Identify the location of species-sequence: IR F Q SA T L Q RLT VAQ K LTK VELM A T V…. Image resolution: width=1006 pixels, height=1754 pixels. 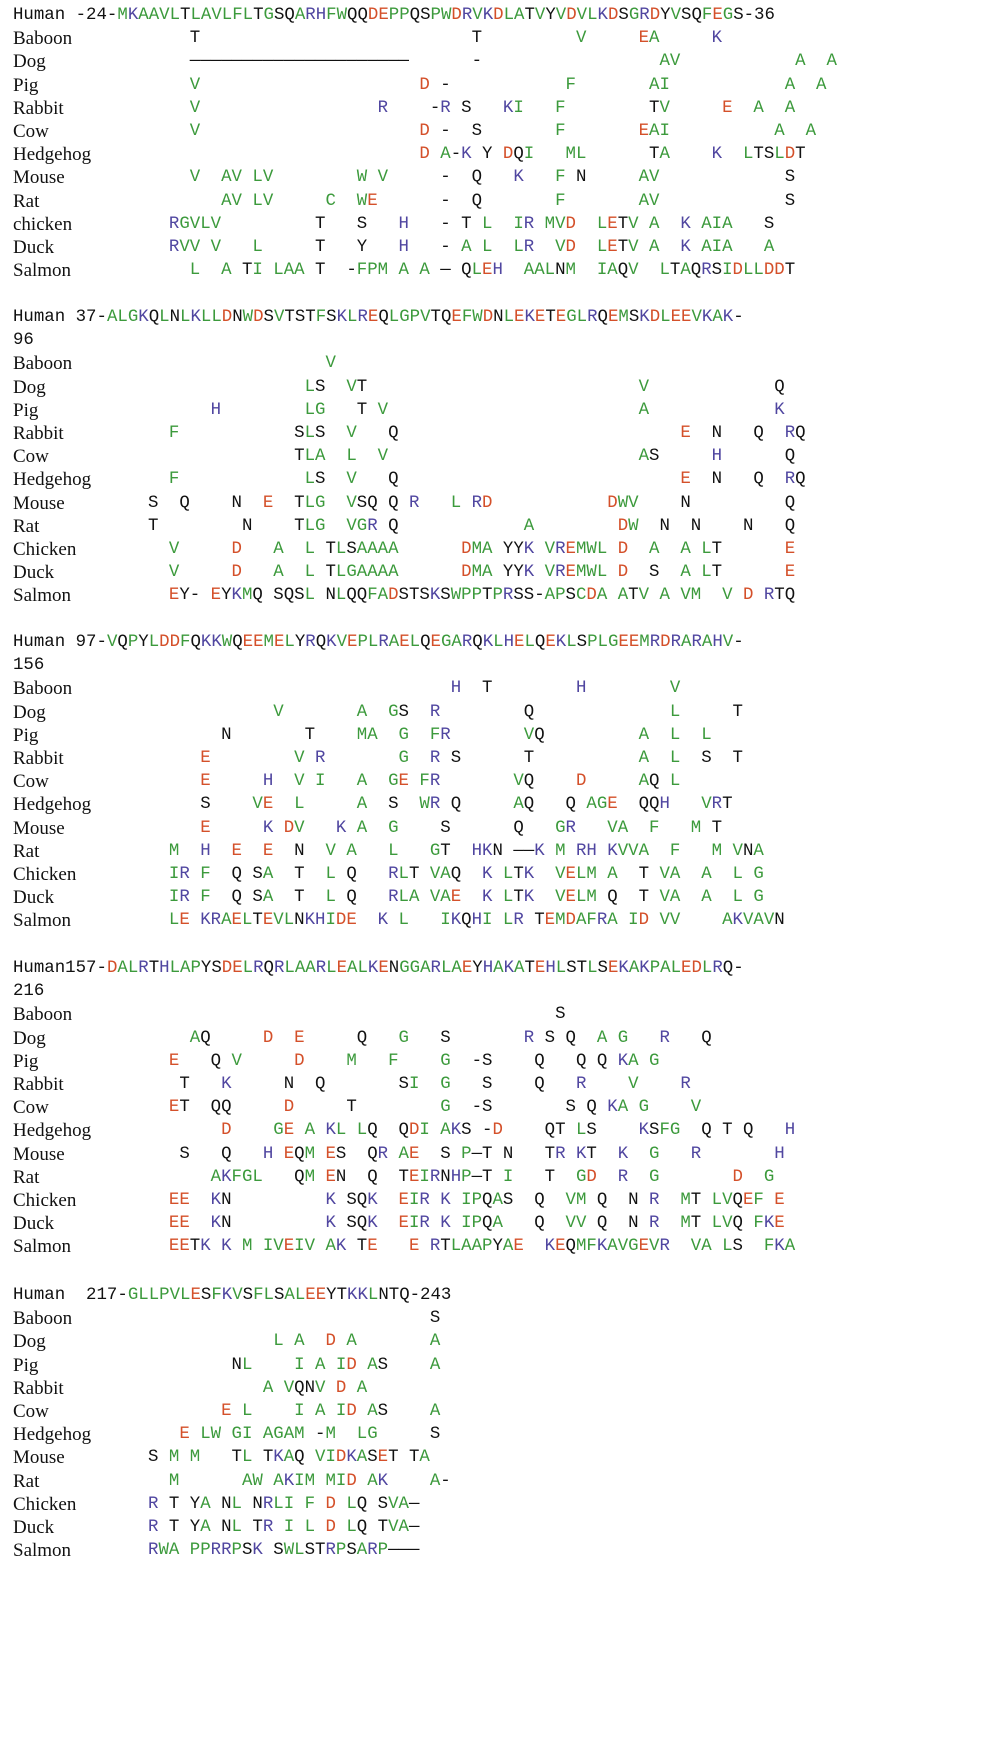
(466, 874).